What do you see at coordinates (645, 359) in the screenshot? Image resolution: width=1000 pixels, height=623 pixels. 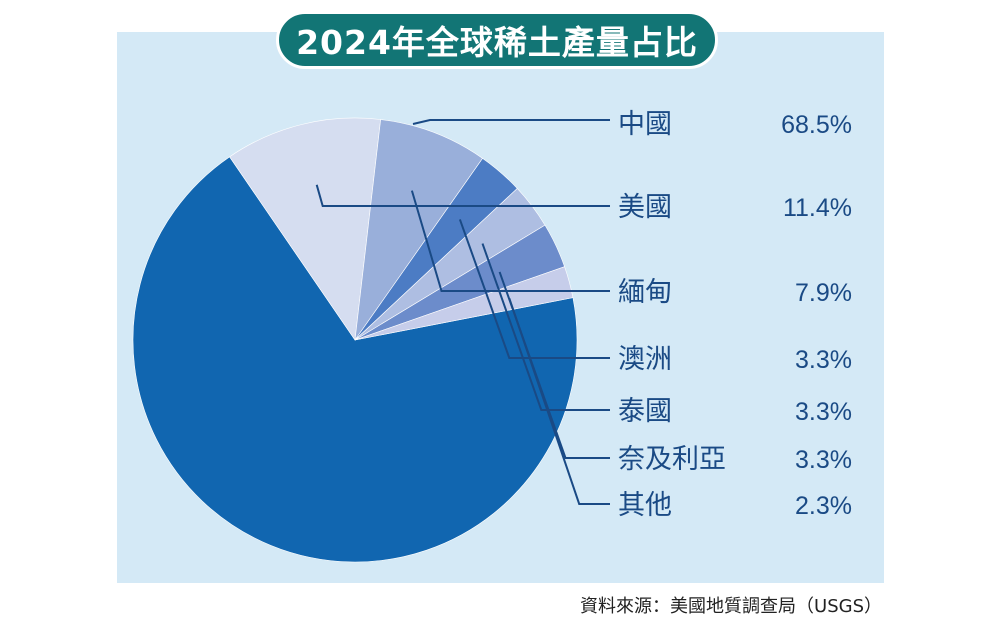 I see `legend-label: 澳洲` at bounding box center [645, 359].